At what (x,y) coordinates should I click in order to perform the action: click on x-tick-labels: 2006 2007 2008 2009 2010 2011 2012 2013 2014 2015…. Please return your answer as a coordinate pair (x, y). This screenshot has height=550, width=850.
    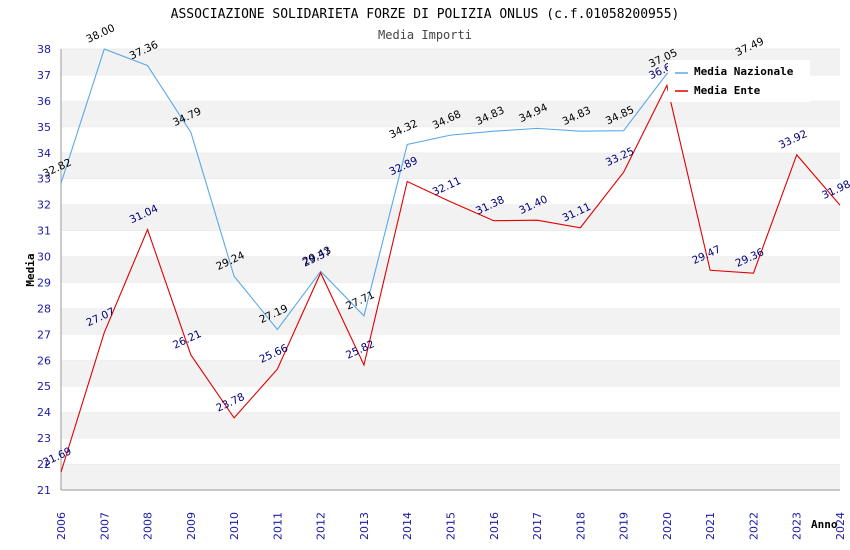
    Looking at the image, I should click on (451, 526).